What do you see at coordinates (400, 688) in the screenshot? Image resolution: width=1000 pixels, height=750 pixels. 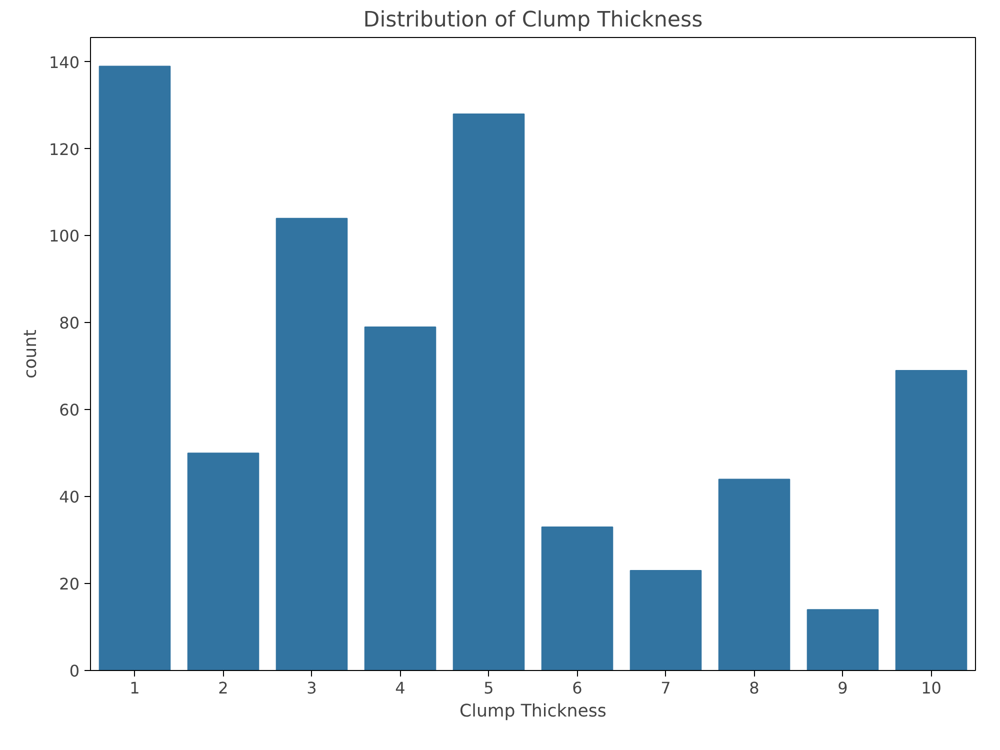 I see `x-tick-label: 4` at bounding box center [400, 688].